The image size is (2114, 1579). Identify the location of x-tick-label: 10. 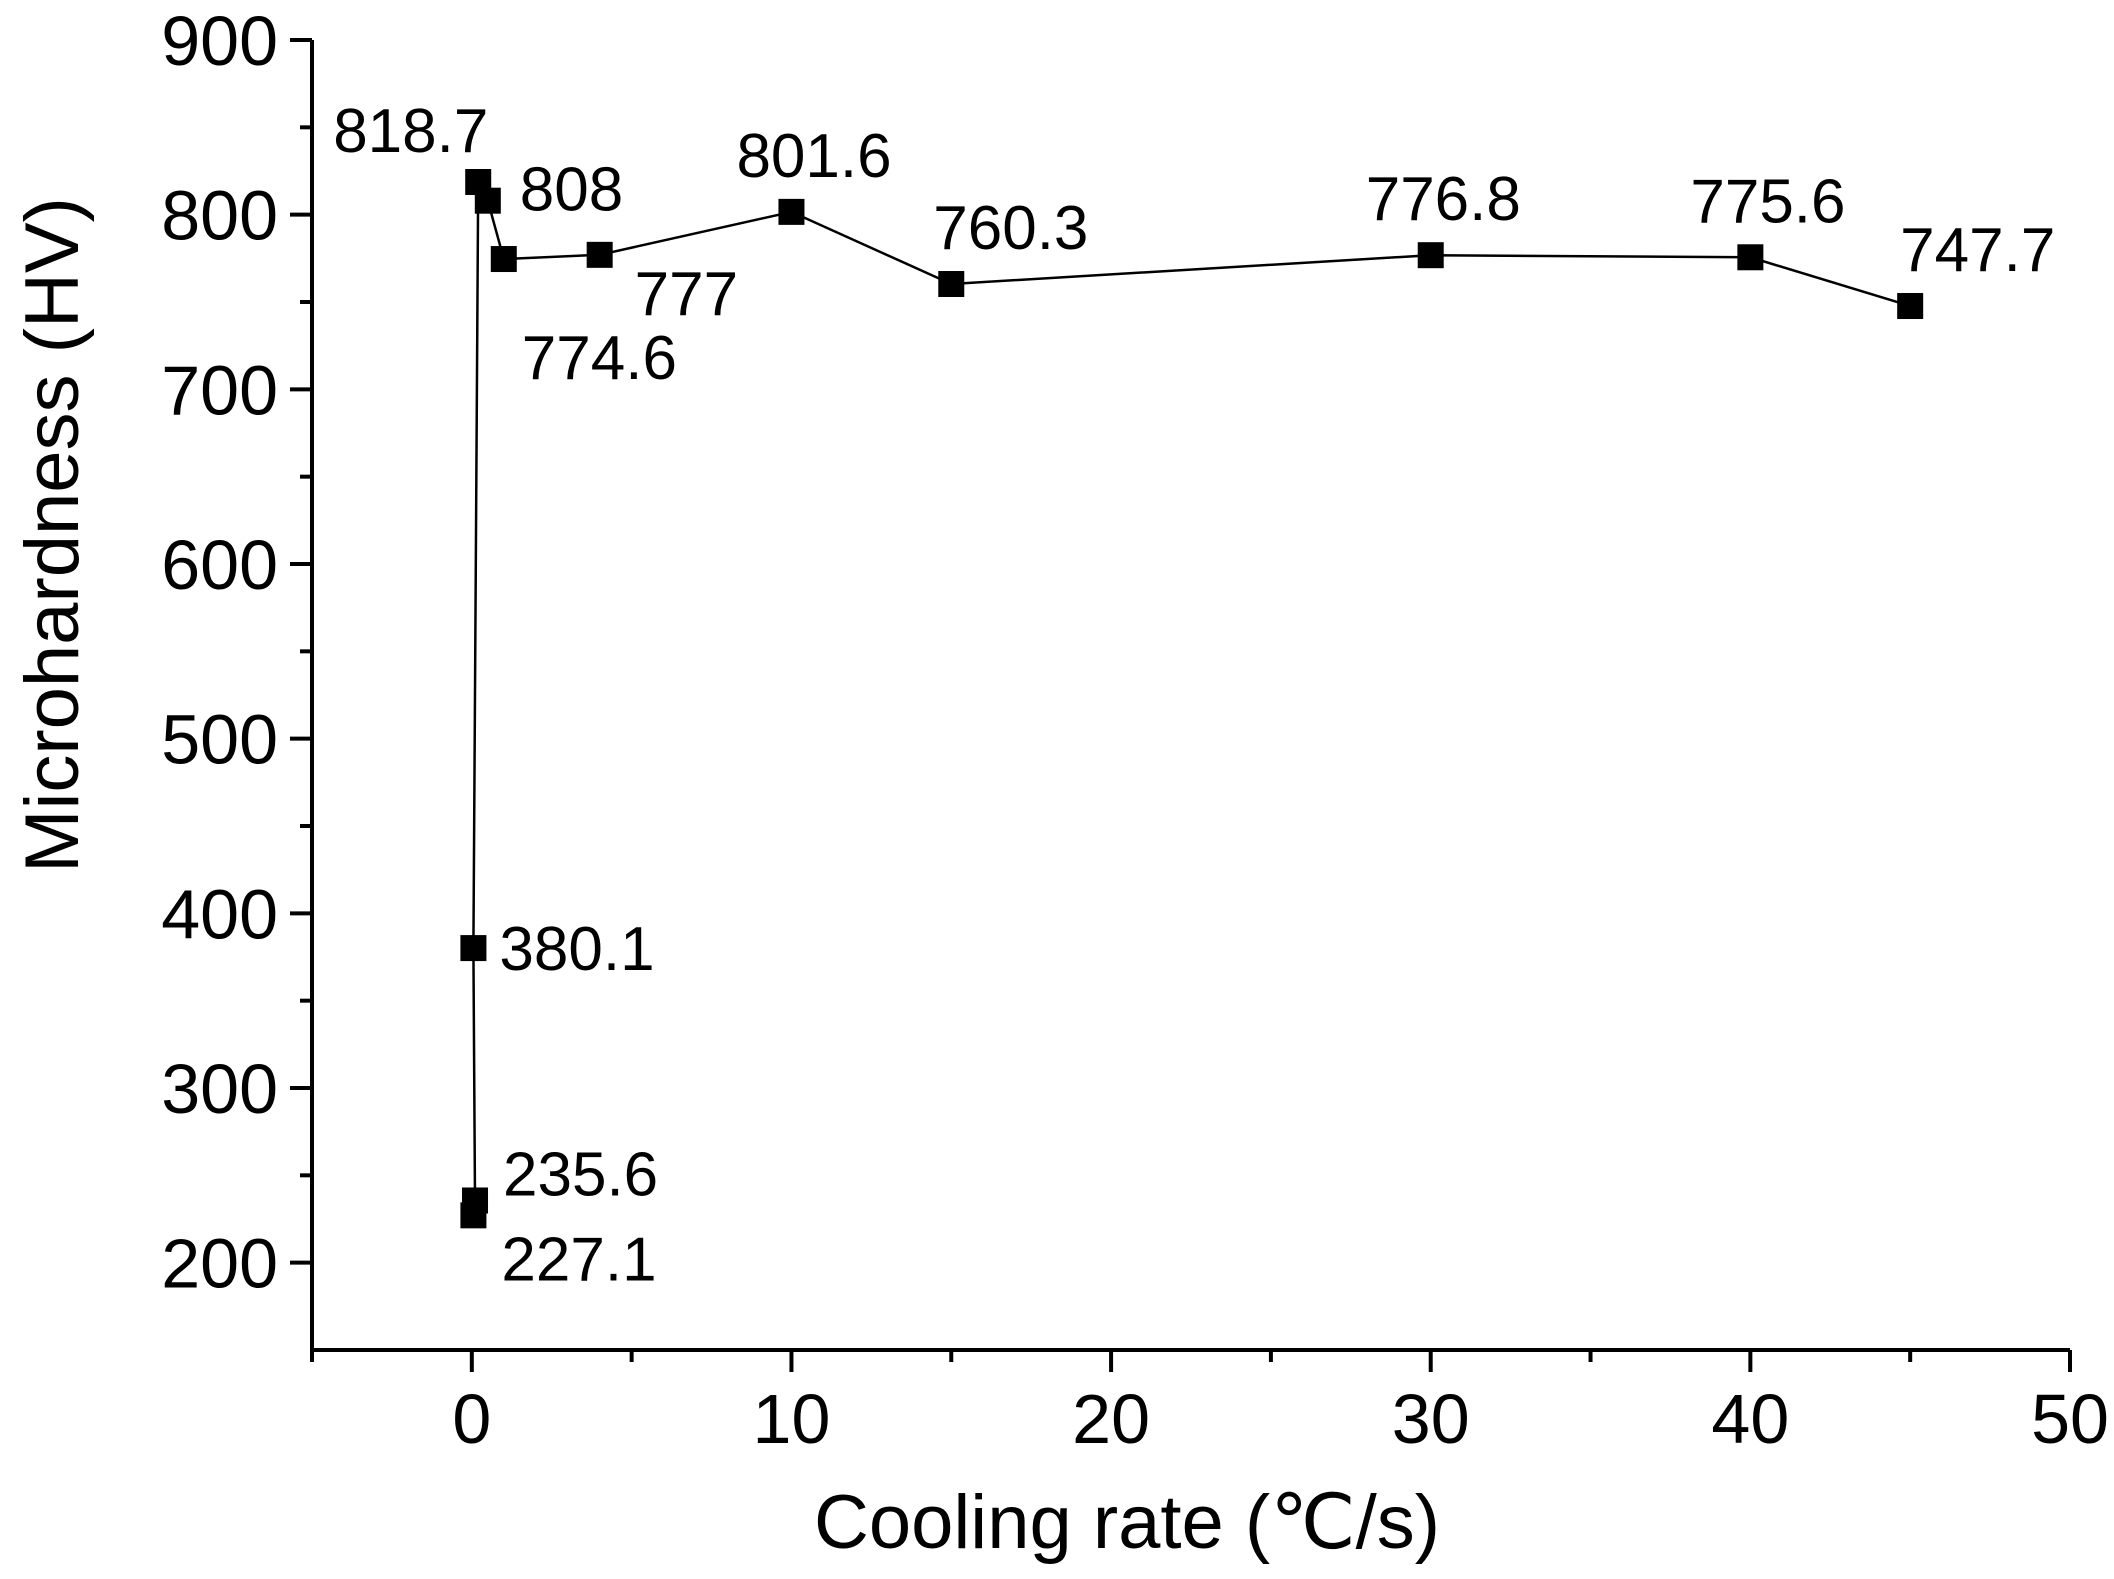
(792, 1419).